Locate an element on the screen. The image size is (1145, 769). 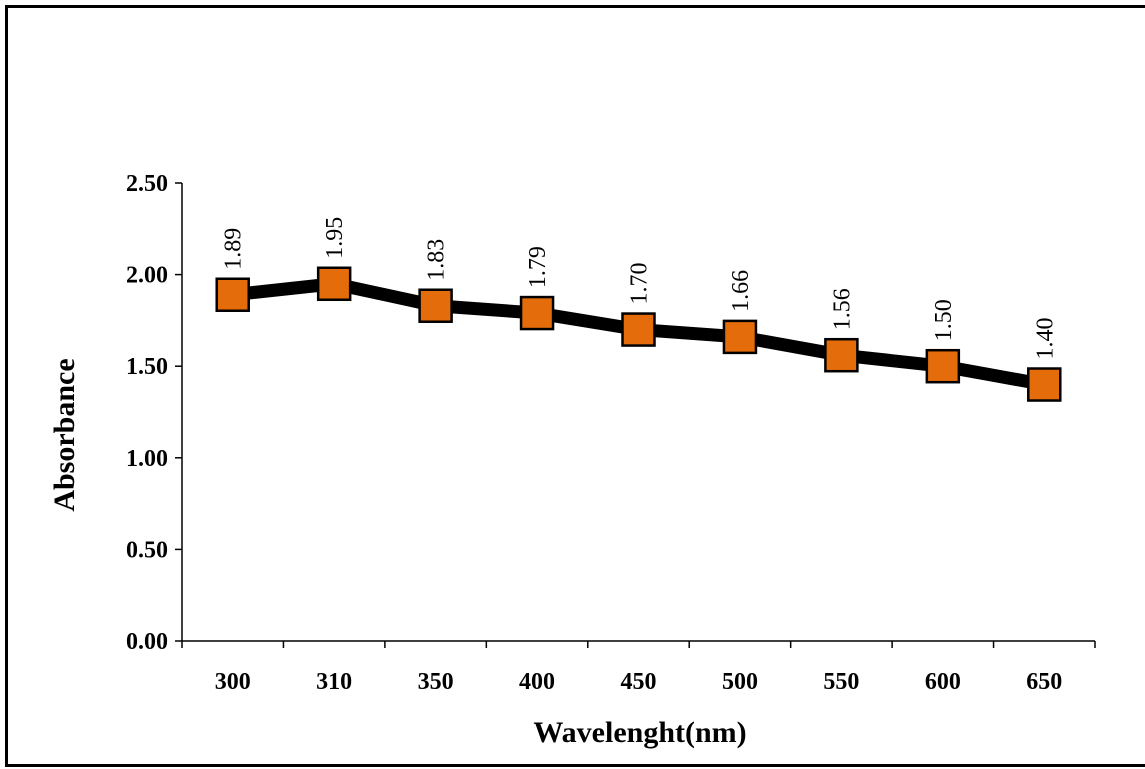
y-tick-label: 0.00 is located at coordinates (147, 642).